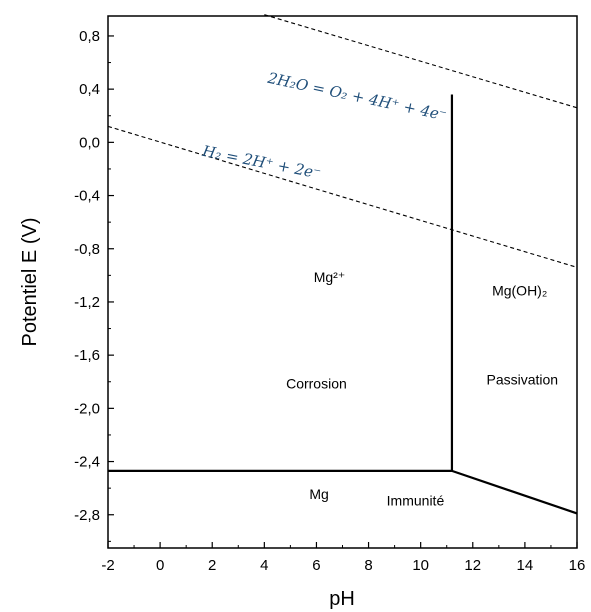 The image size is (591, 612). What do you see at coordinates (94, 285) in the screenshot?
I see `y-axis-ticks: 0,8 0,4 0,0 -0,4 -0,8 -1,2 -1,6 -2,0 -2,4 -2,8` at bounding box center [94, 285].